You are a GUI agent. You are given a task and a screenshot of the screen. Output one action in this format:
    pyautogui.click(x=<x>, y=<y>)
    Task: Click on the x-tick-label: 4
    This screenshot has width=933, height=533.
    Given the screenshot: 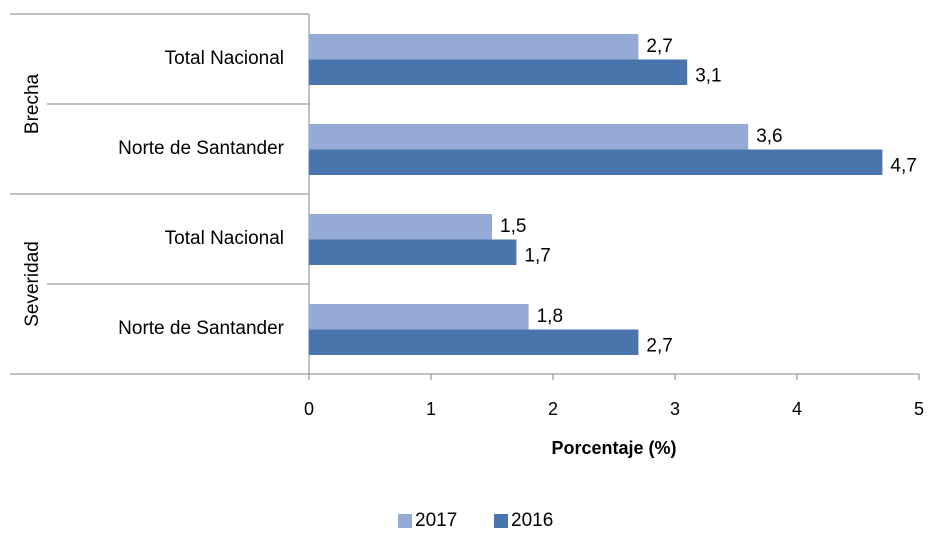 What is the action you would take?
    pyautogui.click(x=797, y=409)
    